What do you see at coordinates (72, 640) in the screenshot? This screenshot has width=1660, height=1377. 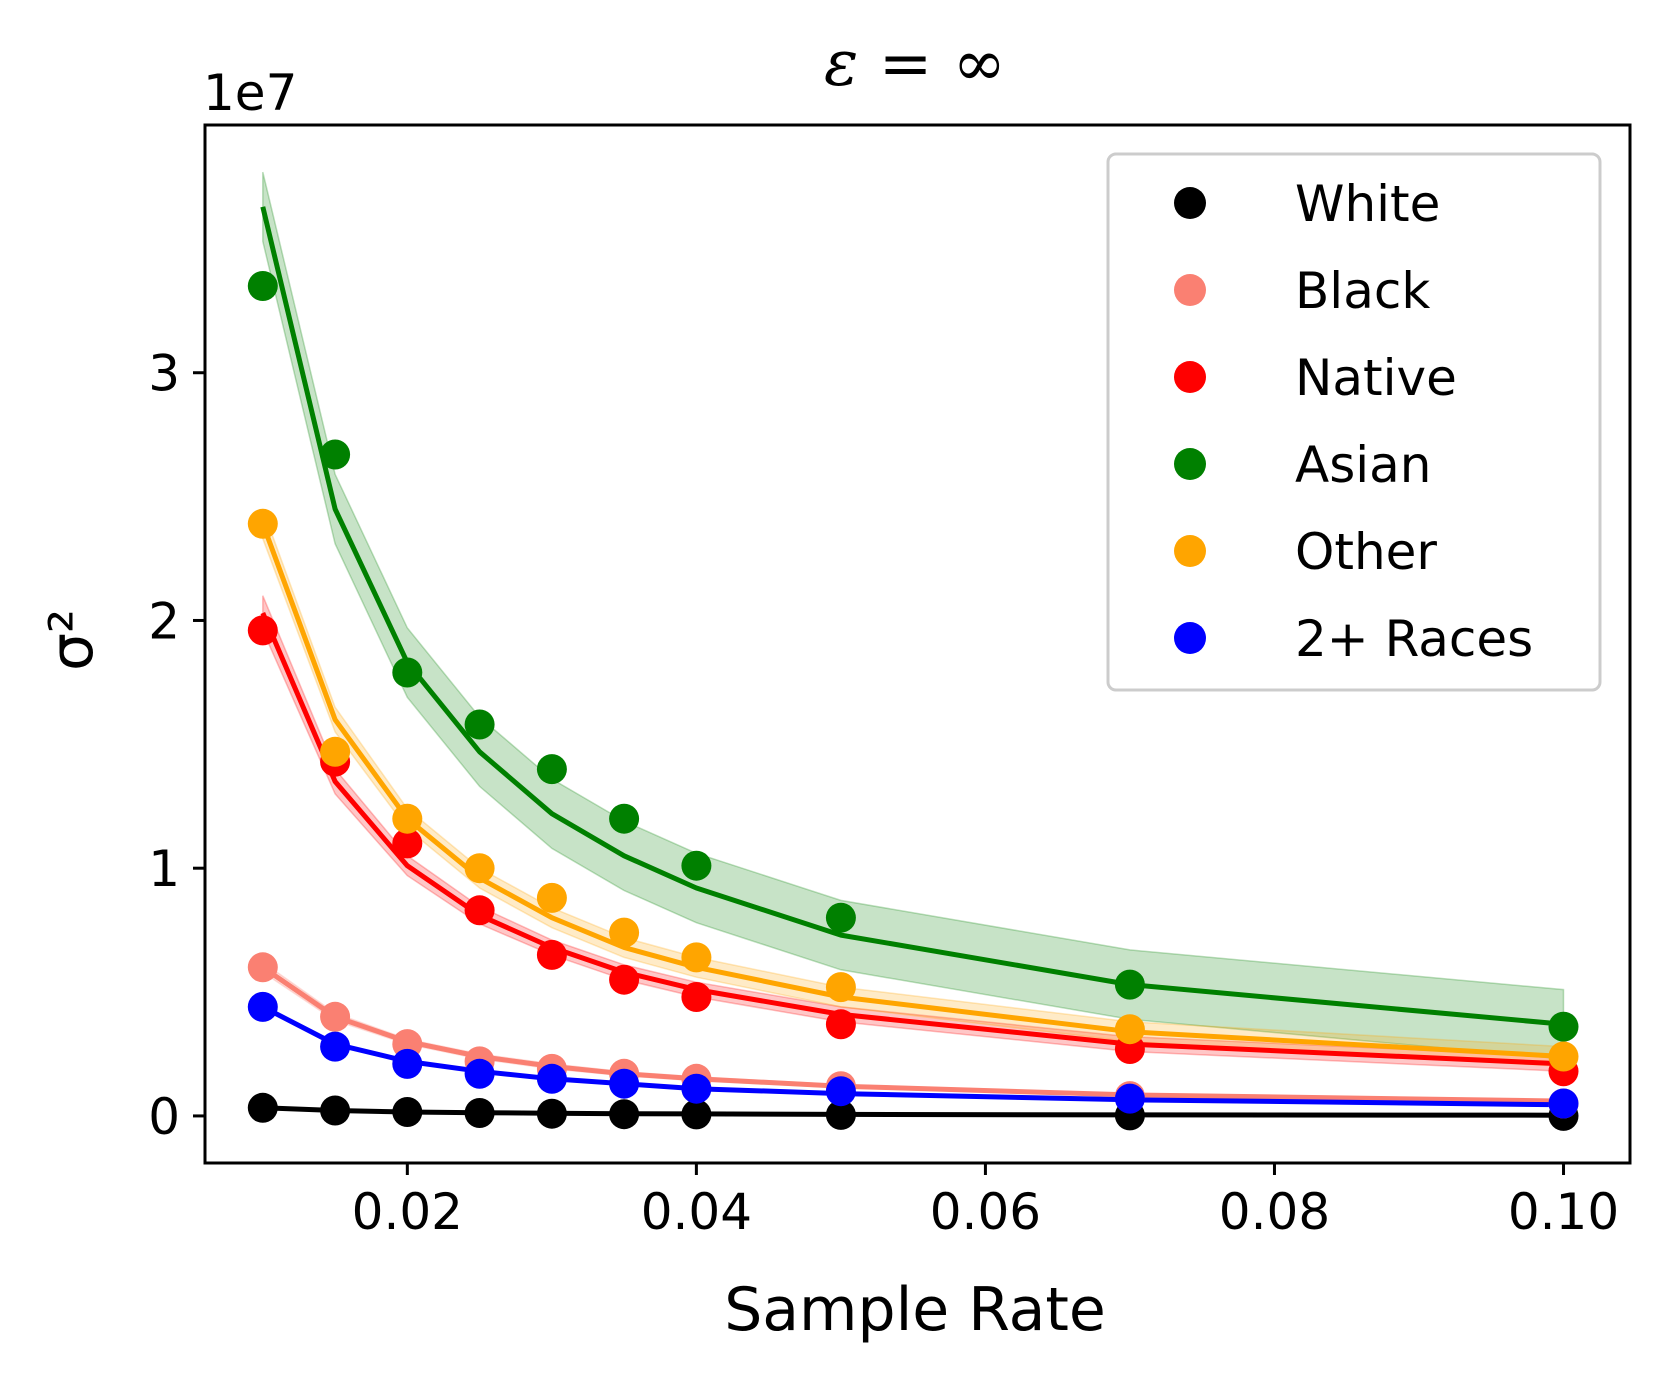 I see `y-axis-label: σ²` at bounding box center [72, 640].